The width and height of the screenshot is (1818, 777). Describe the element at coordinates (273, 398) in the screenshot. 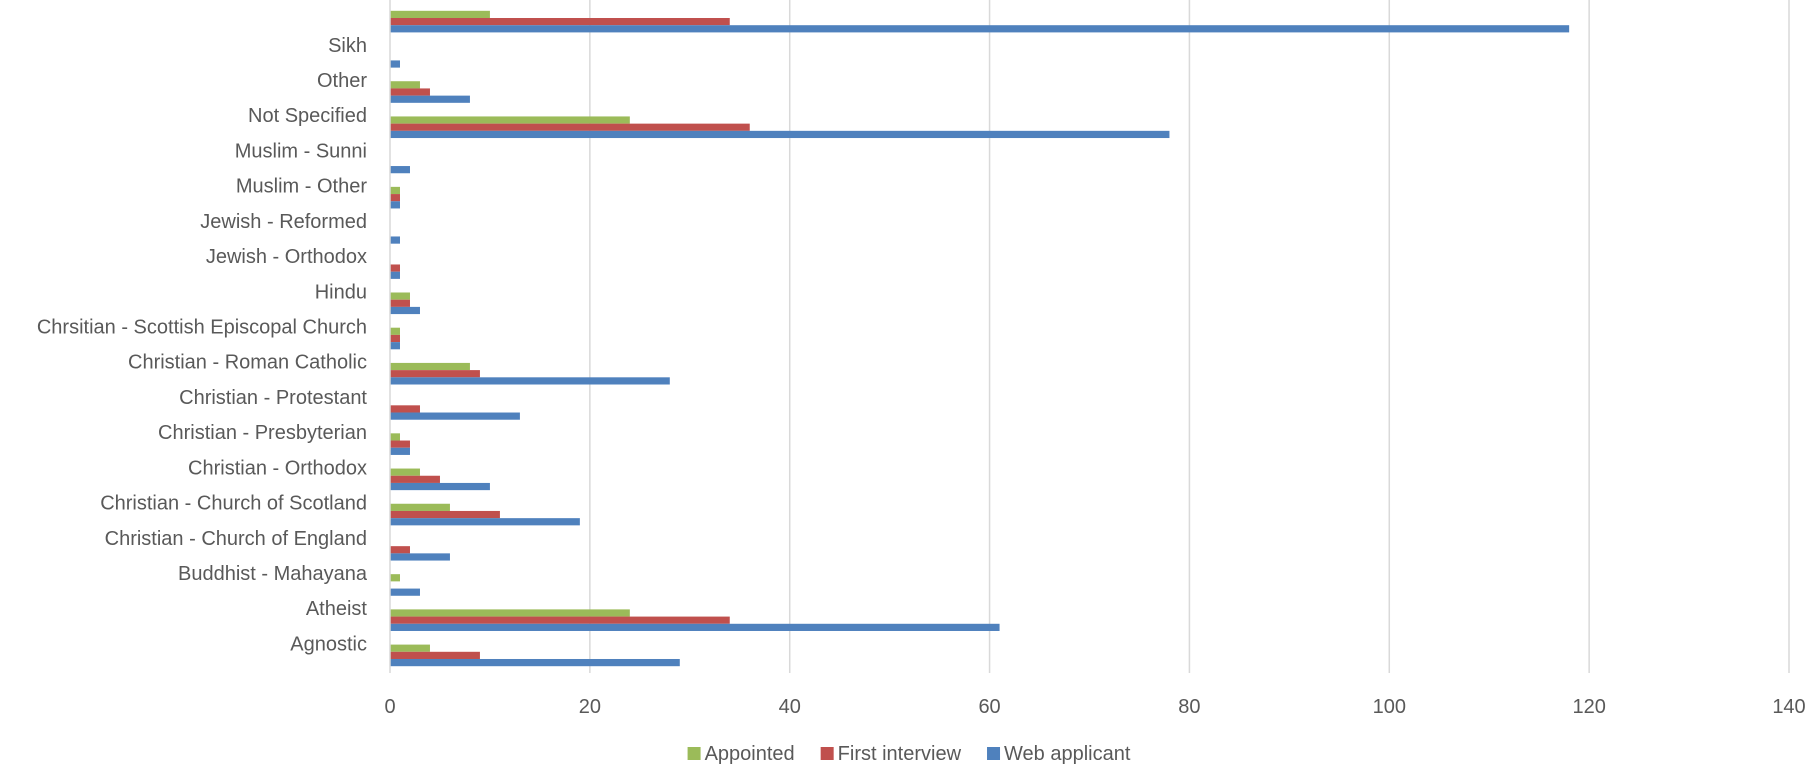

I see `category-label: Christian - Protestant` at that location.